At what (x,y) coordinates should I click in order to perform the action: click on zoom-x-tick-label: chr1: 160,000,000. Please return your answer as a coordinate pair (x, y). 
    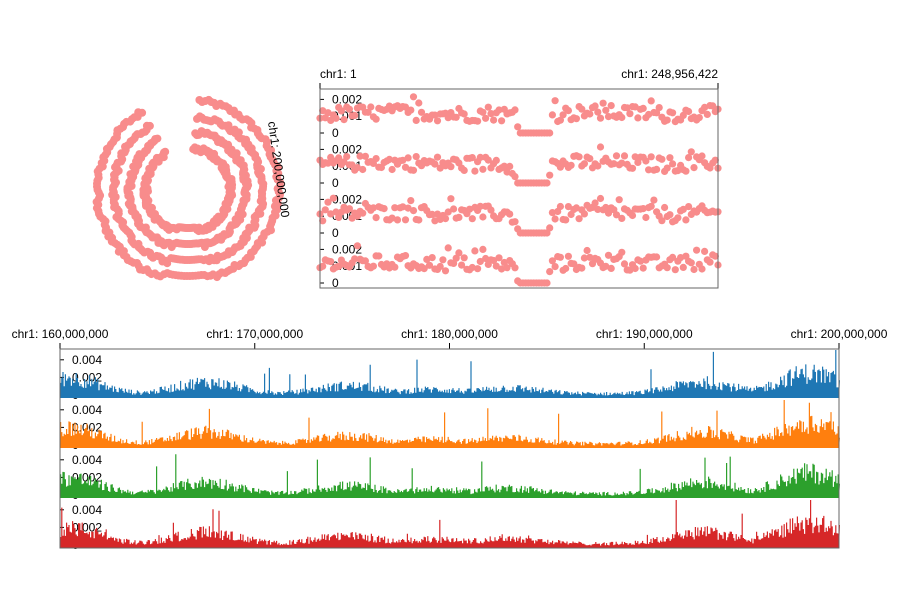
    Looking at the image, I should click on (60, 334).